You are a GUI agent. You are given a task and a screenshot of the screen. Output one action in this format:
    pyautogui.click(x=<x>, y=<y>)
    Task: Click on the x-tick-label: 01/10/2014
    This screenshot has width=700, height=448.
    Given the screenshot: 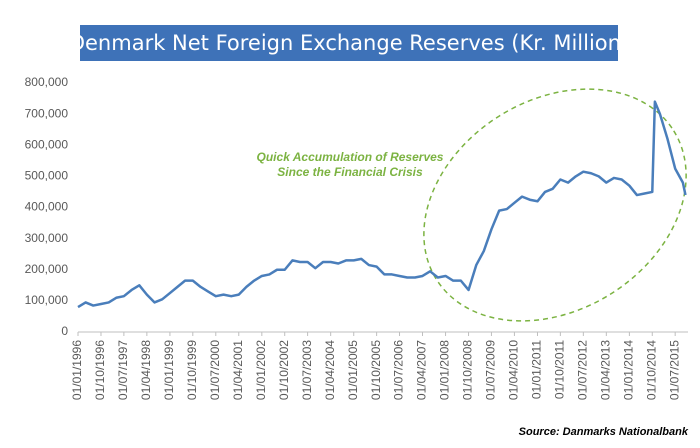 What is the action you would take?
    pyautogui.click(x=651, y=370)
    